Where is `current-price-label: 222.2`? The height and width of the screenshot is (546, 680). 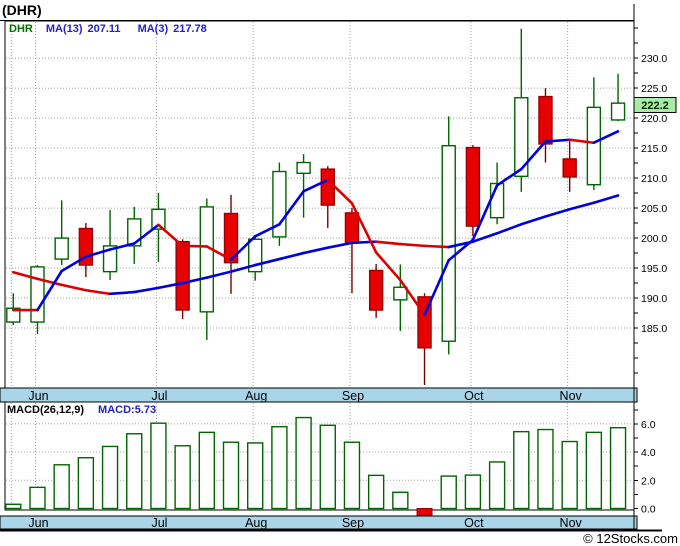 current-price-label: 222.2 is located at coordinates (655, 106).